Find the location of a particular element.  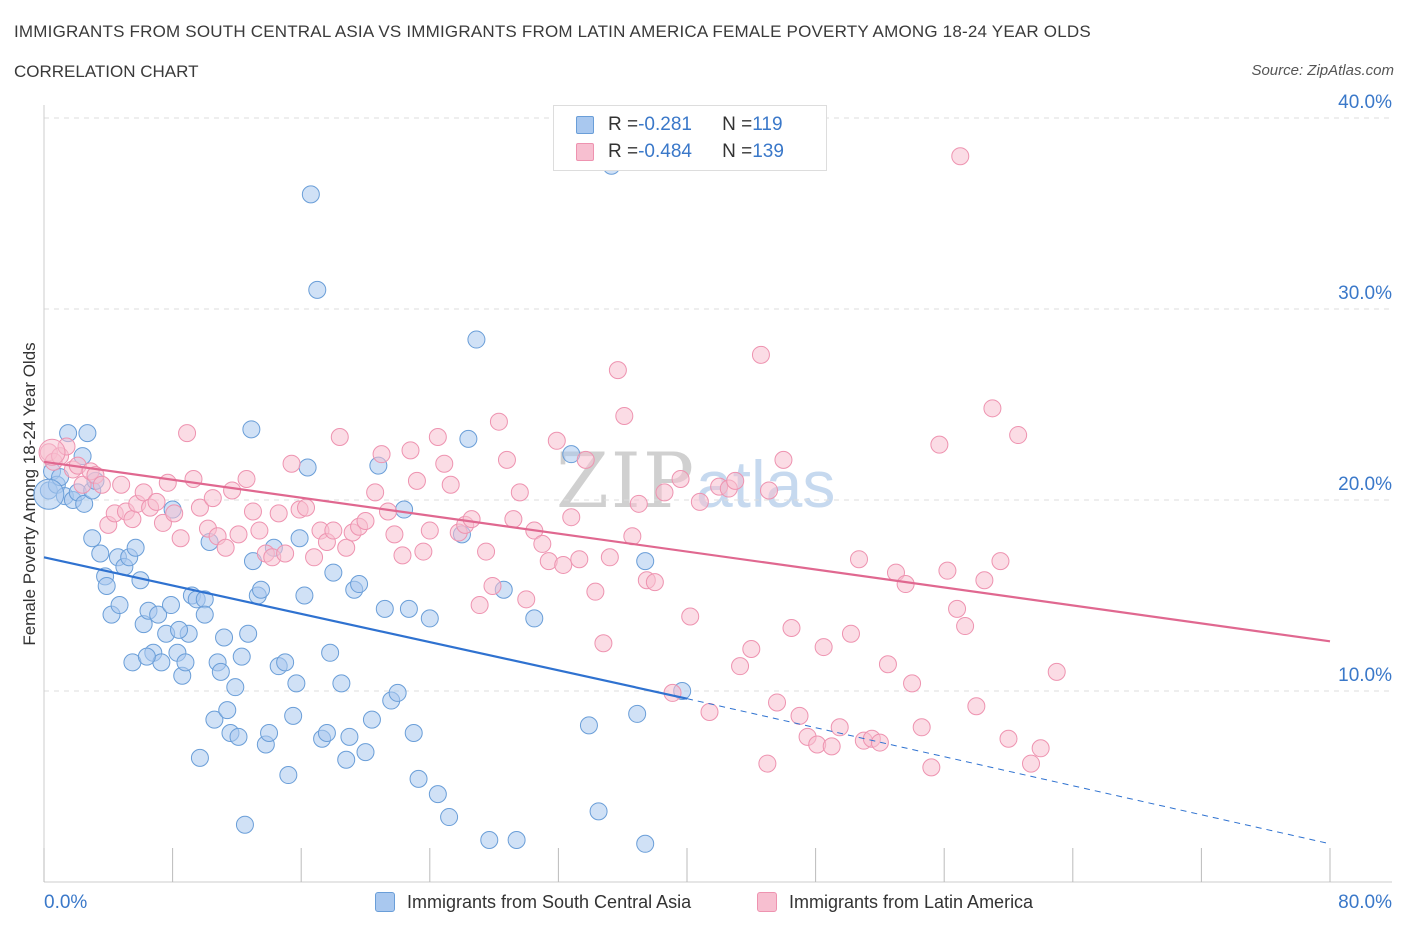

bottom-legend-label-pink: Immigrants from Latin America is located at coordinates (911, 901).